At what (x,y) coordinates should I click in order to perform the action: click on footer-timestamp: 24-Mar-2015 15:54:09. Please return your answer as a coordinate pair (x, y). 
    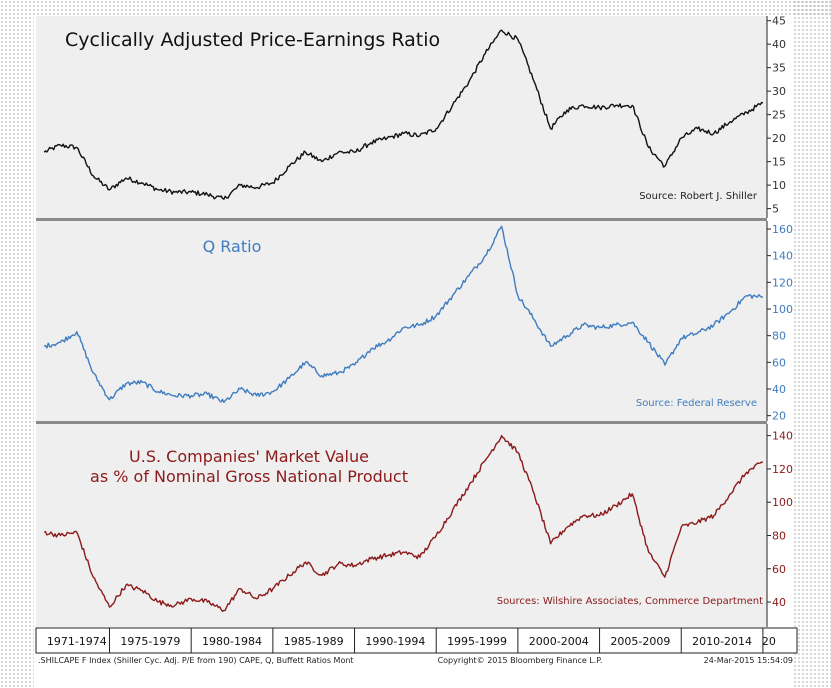
    Looking at the image, I should click on (748, 660).